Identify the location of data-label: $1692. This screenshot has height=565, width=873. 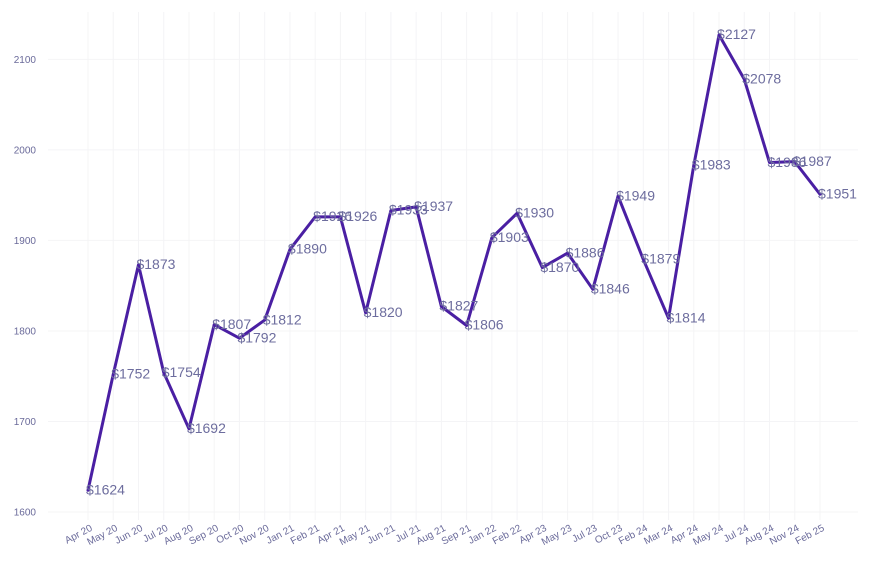
(206, 428).